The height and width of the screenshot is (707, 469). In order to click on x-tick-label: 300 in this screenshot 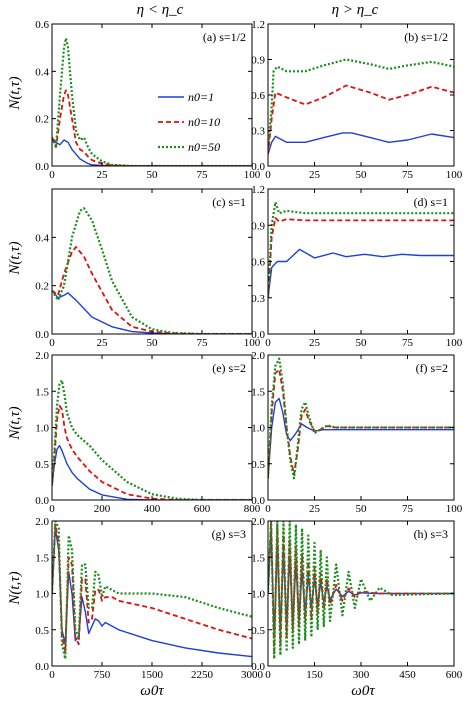, I will do `click(361, 675)`.